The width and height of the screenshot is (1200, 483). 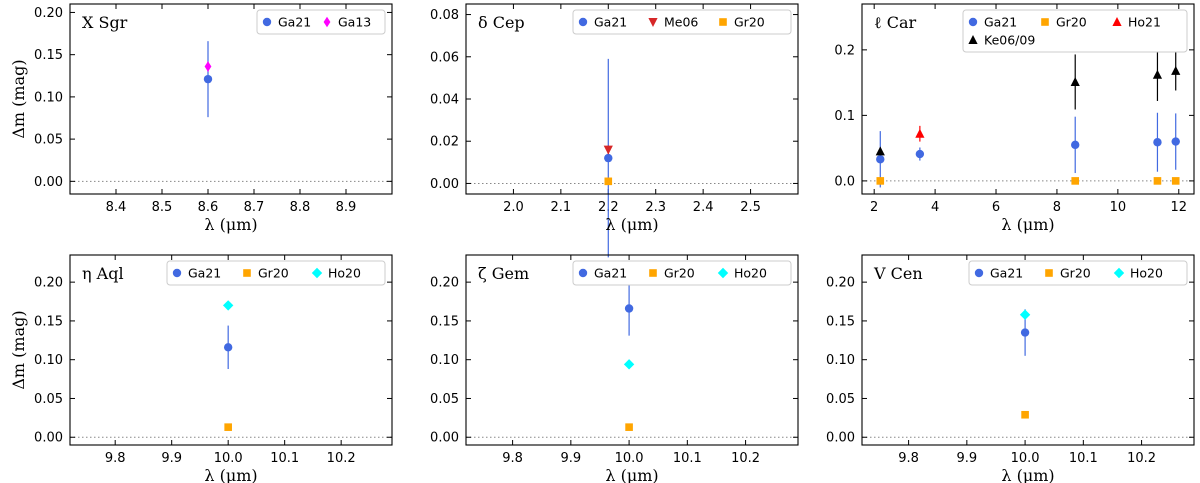 I want to click on legend-label: Ho21, so click(x=1144, y=22).